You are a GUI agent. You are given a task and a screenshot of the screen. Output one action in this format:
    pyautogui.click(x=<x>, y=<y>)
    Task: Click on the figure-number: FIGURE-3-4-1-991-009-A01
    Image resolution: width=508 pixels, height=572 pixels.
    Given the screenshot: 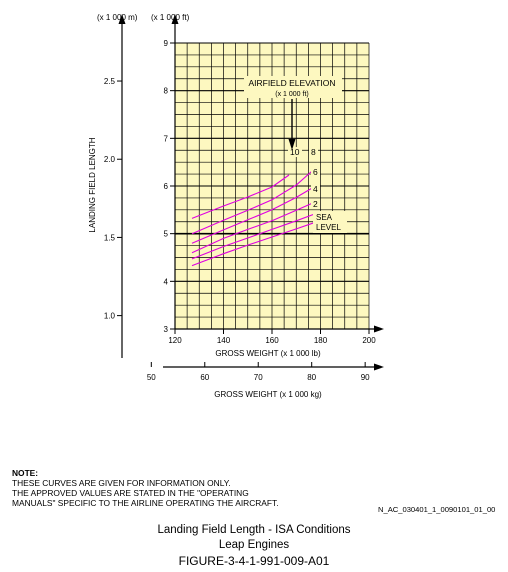 What is the action you would take?
    pyautogui.click(x=254, y=561)
    